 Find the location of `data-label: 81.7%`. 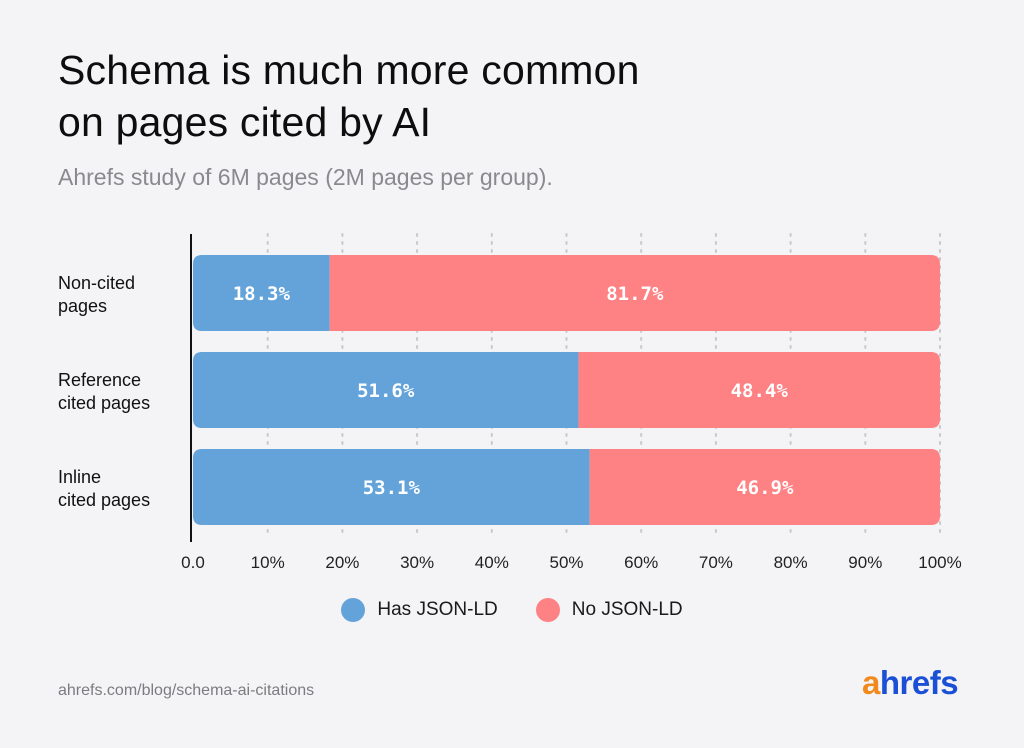

data-label: 81.7% is located at coordinates (635, 294).